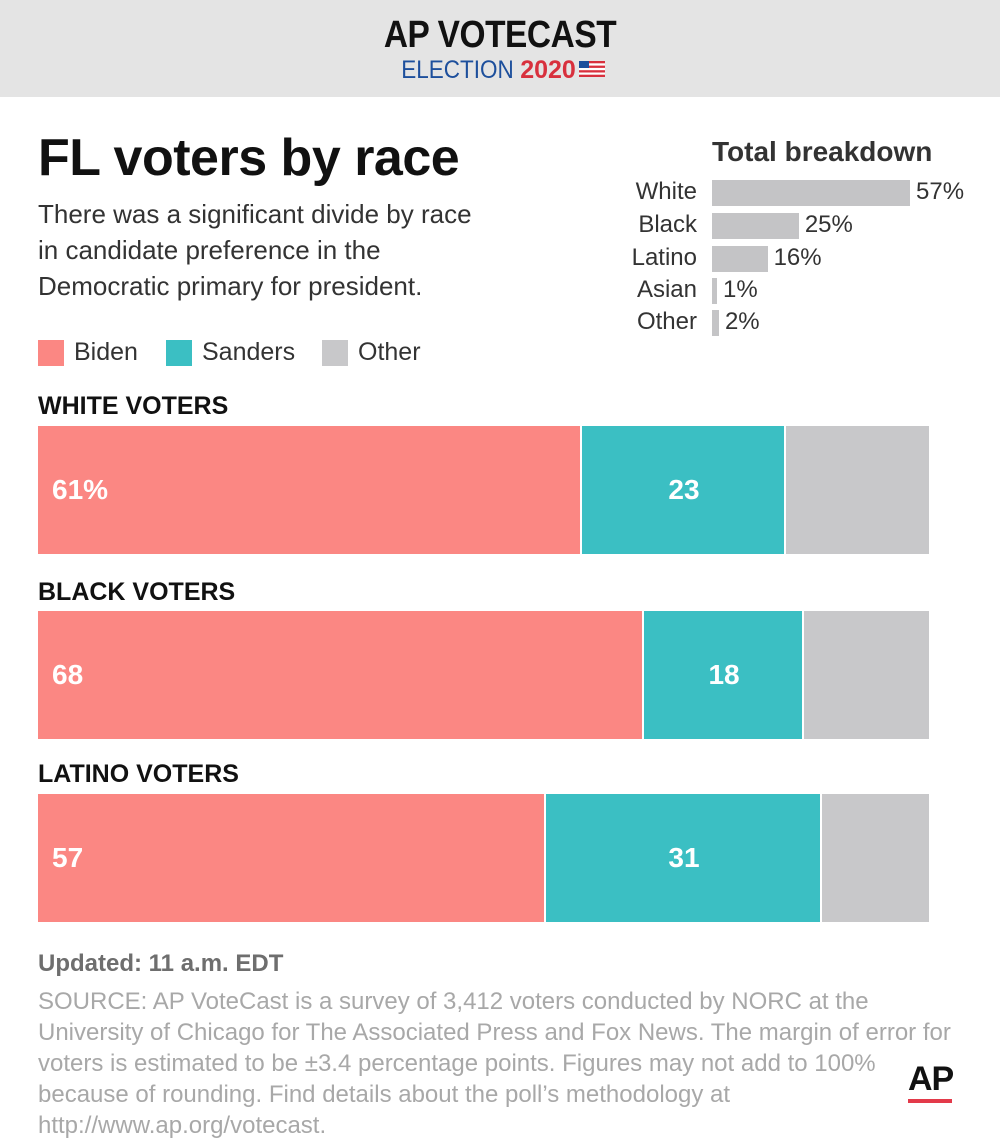 The height and width of the screenshot is (1143, 1000). Describe the element at coordinates (500, 35) in the screenshot. I see `banner-title: AP VOTECAST` at that location.